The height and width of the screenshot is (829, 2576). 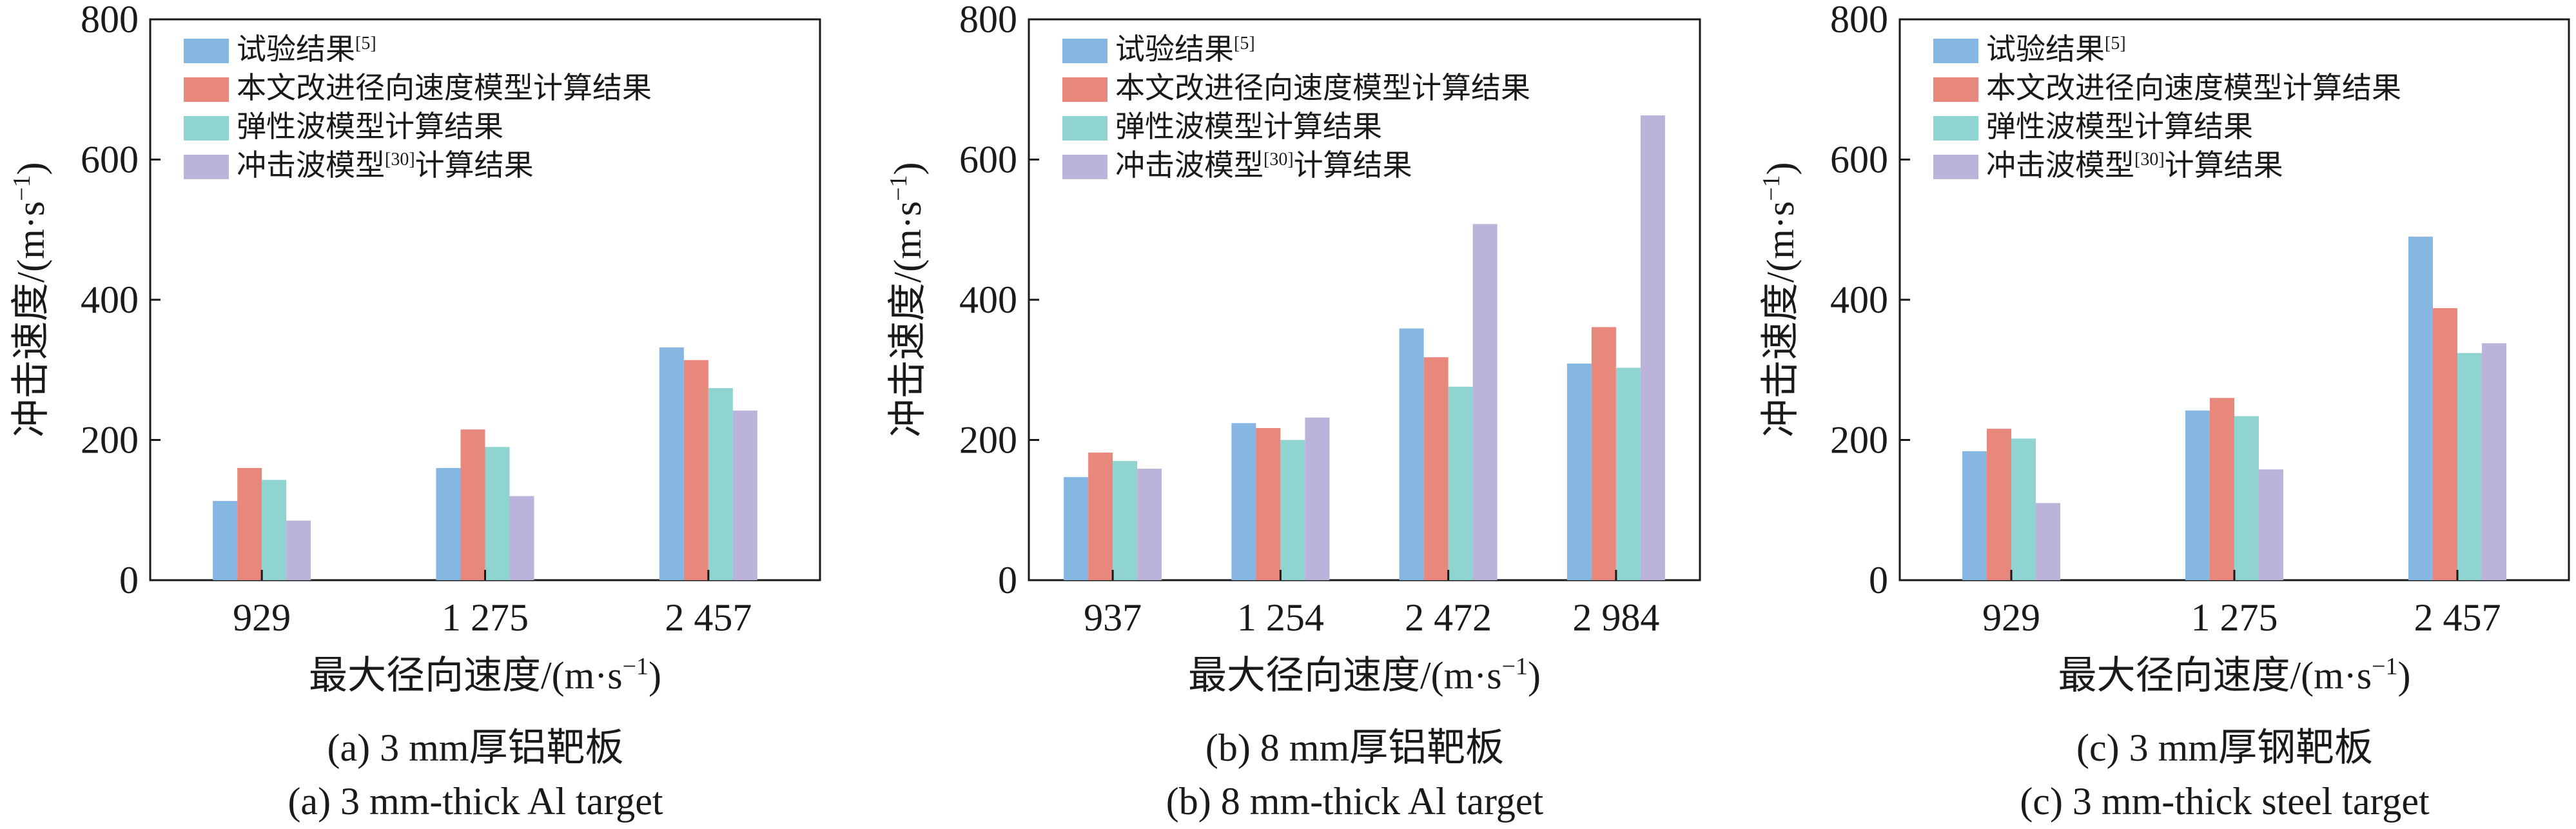 What do you see at coordinates (1449, 617) in the screenshot?
I see `x-tick-label: 2 472` at bounding box center [1449, 617].